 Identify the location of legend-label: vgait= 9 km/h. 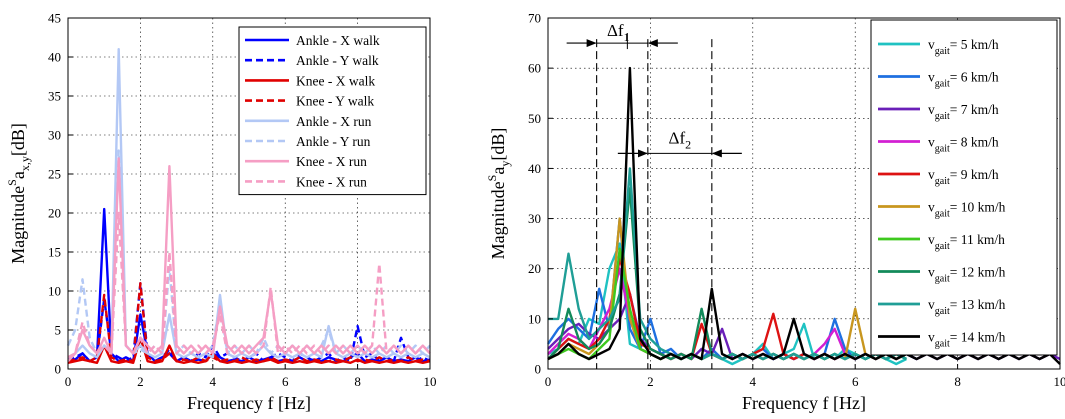
(963, 177).